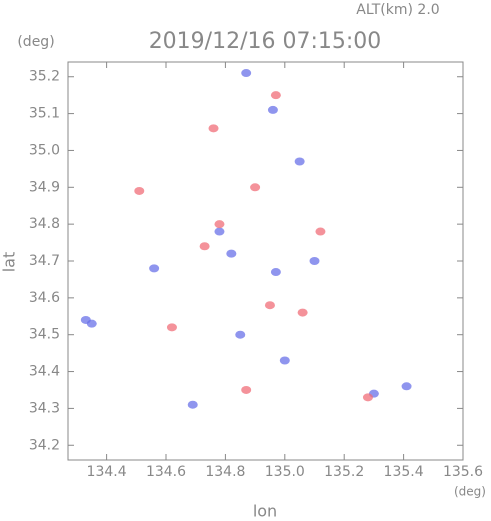  What do you see at coordinates (44, 77) in the screenshot?
I see `y-tick-label: 35.2` at bounding box center [44, 77].